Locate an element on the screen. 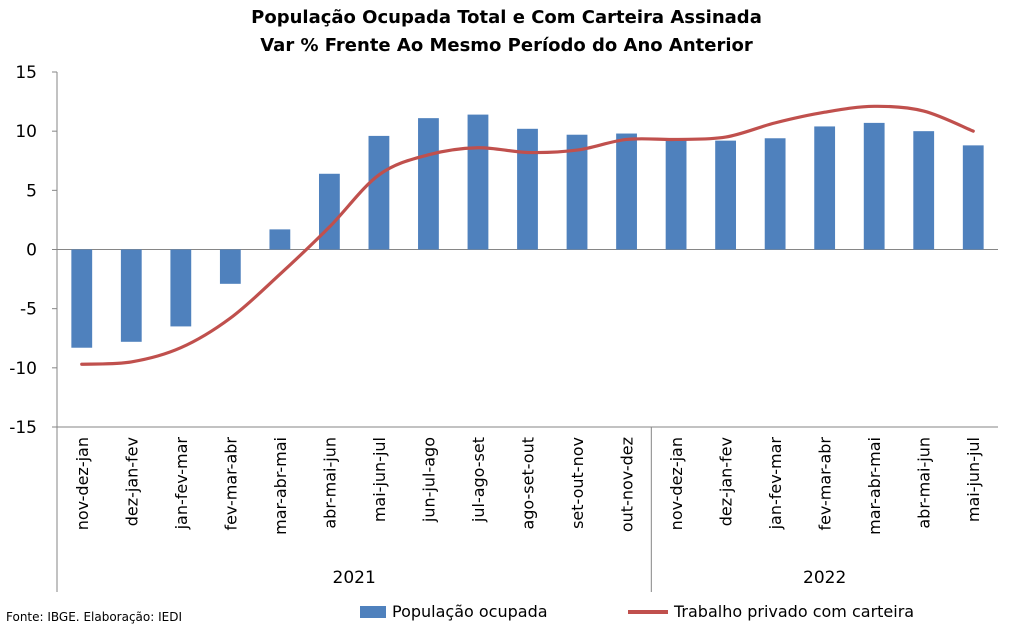  y-tick-label: 5 is located at coordinates (31, 191).